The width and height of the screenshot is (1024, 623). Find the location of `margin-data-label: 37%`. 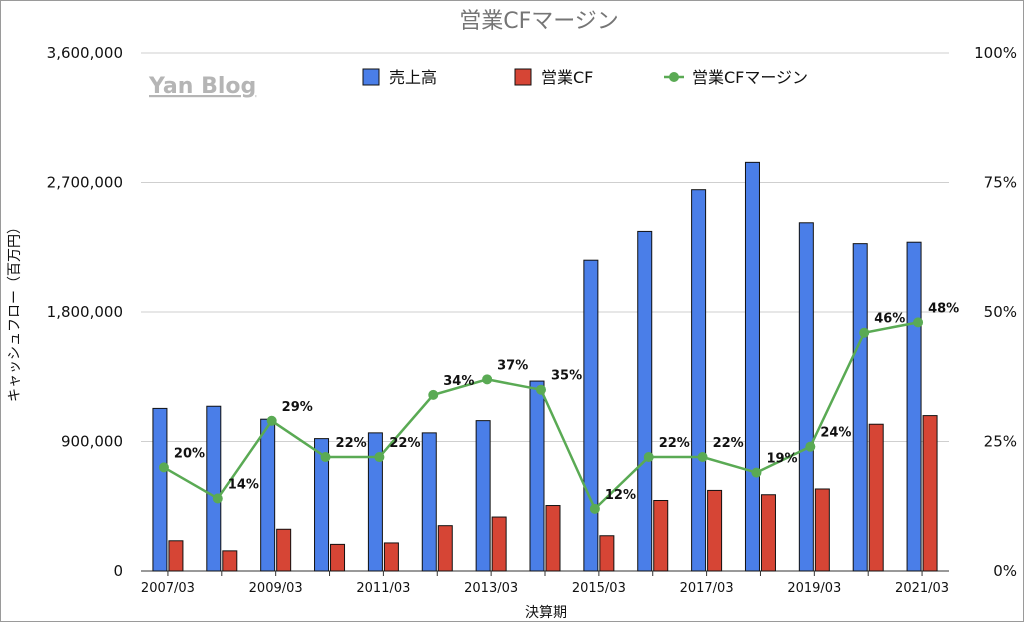

margin-data-label: 37% is located at coordinates (512, 365).